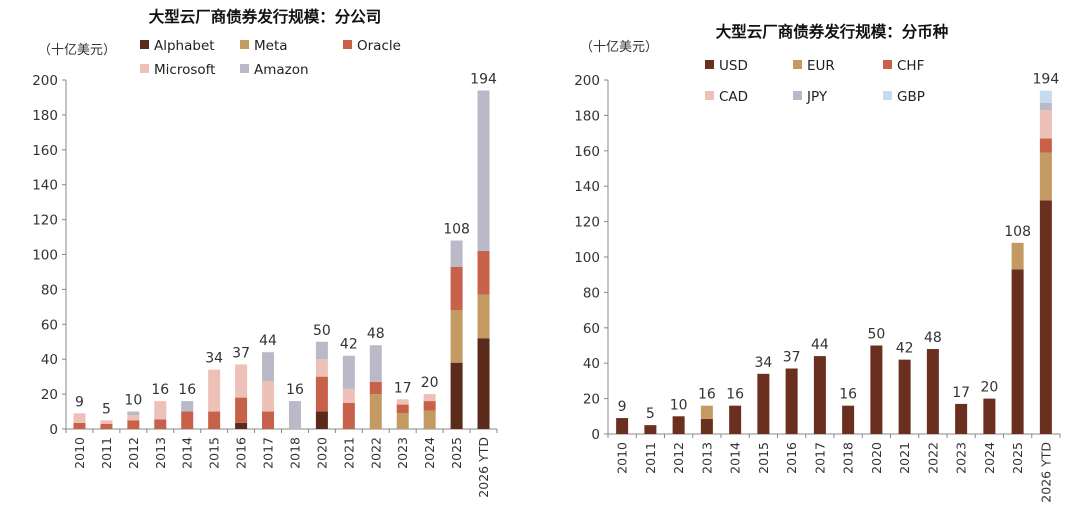 The width and height of the screenshot is (1080, 521). I want to click on currency-bar-jpy, so click(1045, 107).